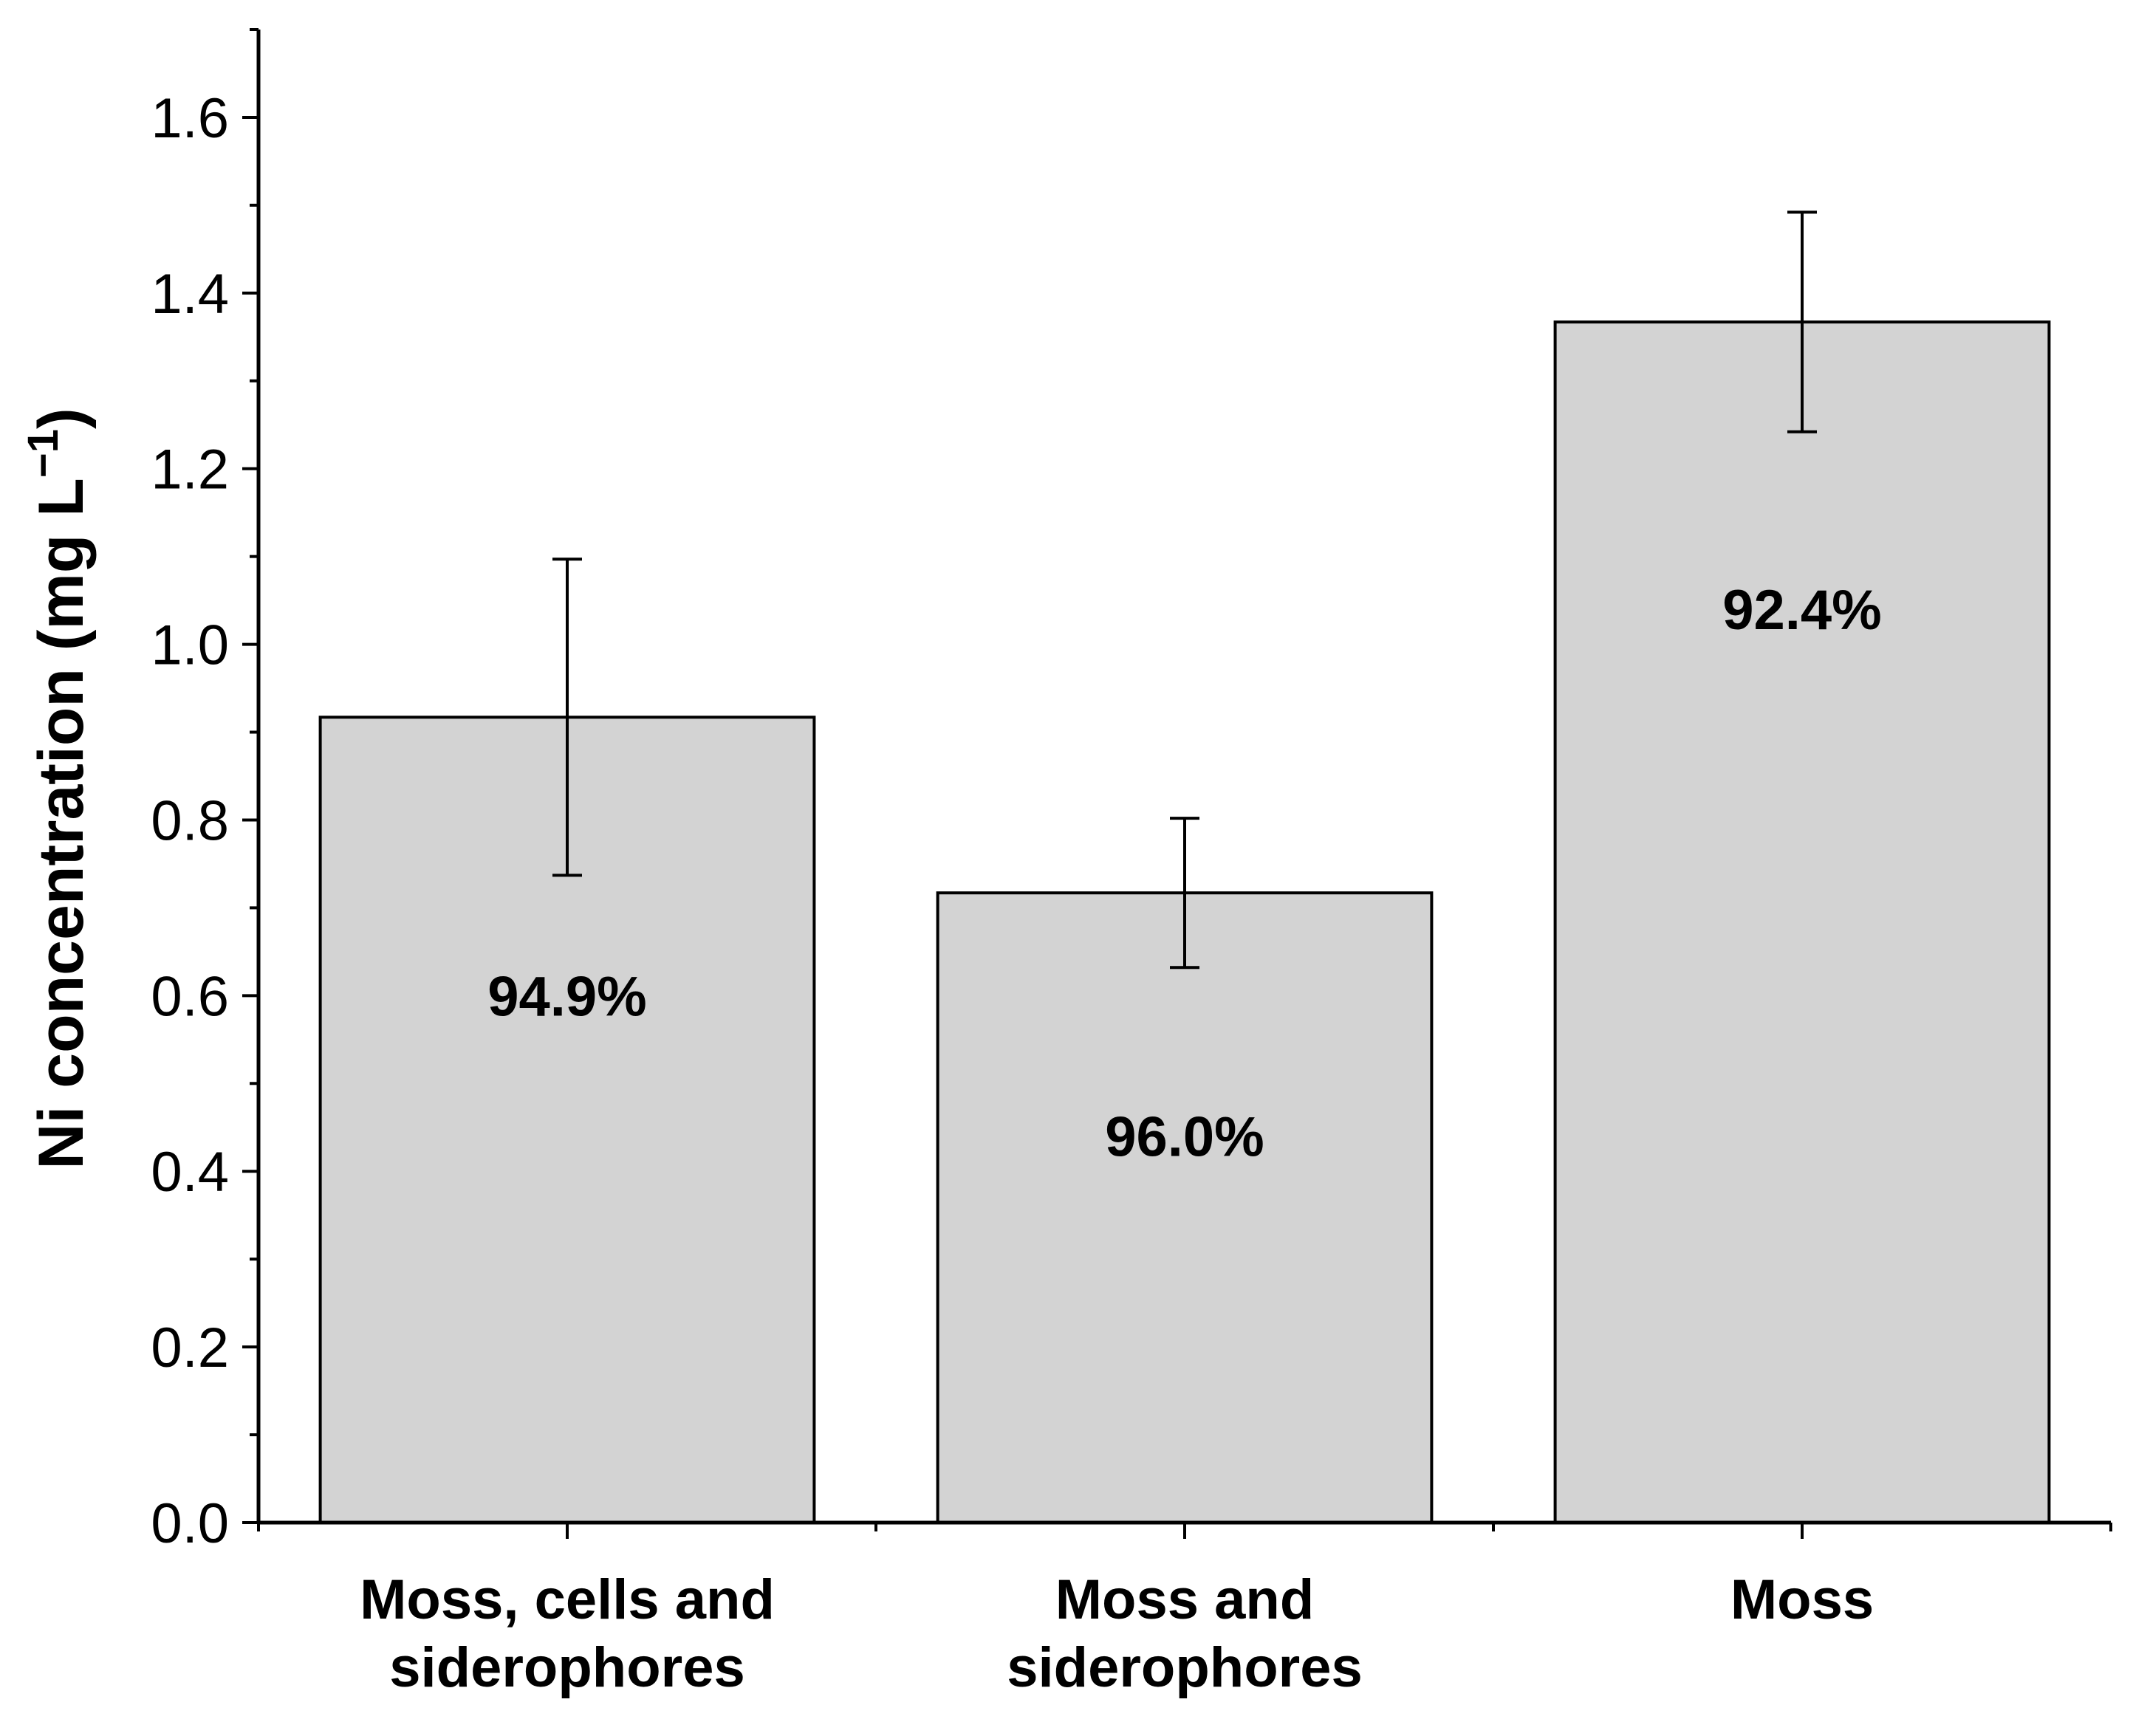 The image size is (2133, 1736). What do you see at coordinates (190, 470) in the screenshot?
I see `y-tick-label: 1.2` at bounding box center [190, 470].